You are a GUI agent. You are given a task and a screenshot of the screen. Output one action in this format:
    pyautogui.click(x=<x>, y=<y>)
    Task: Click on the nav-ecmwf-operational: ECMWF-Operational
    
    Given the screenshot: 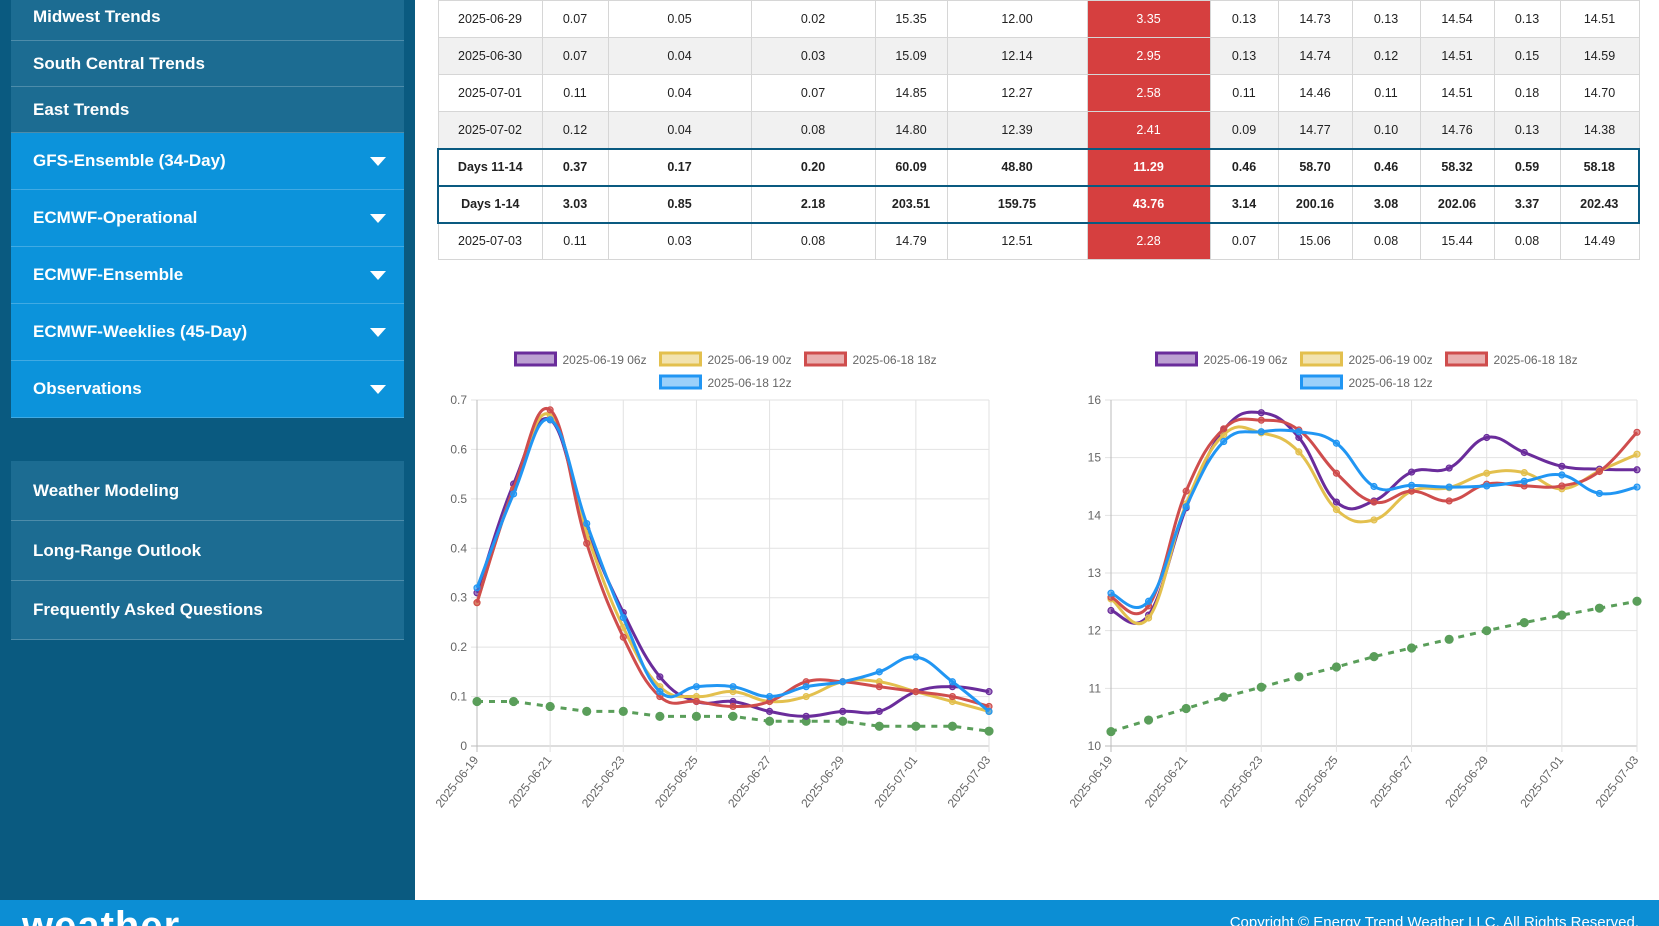 What is the action you would take?
    pyautogui.click(x=207, y=218)
    